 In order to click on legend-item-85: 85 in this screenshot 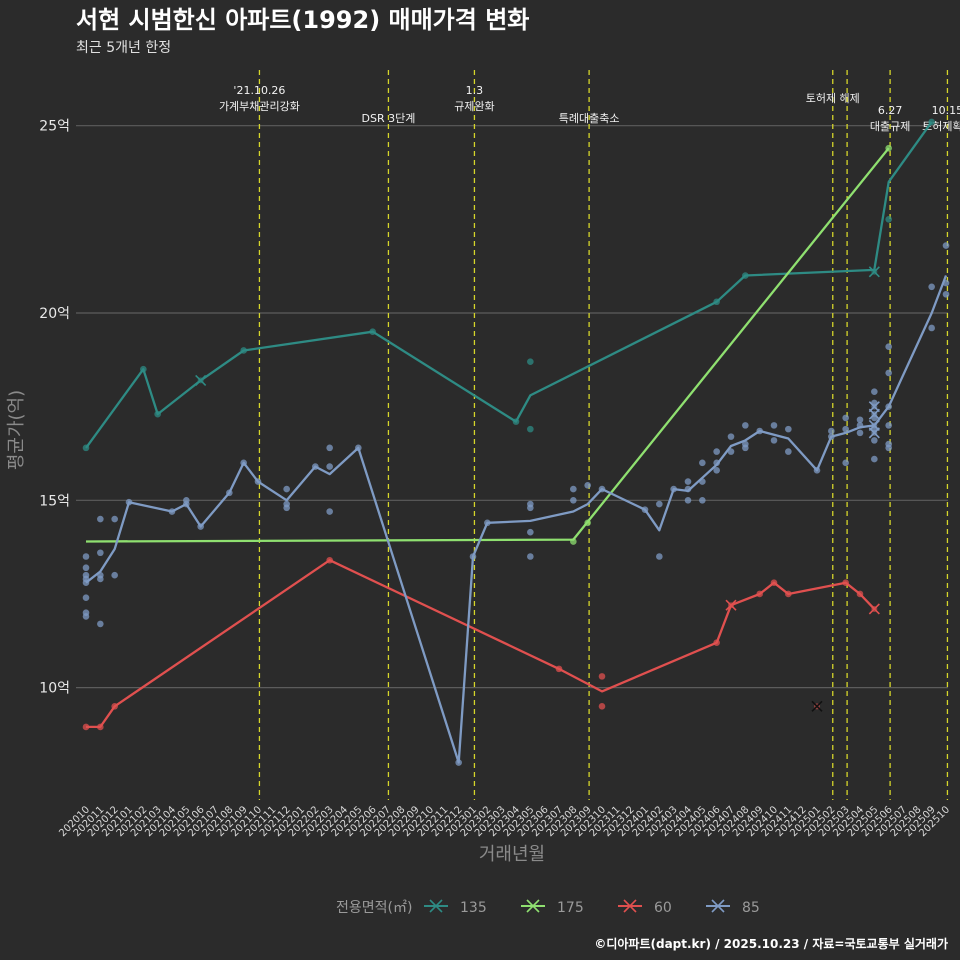, I will do `click(733, 907)`.